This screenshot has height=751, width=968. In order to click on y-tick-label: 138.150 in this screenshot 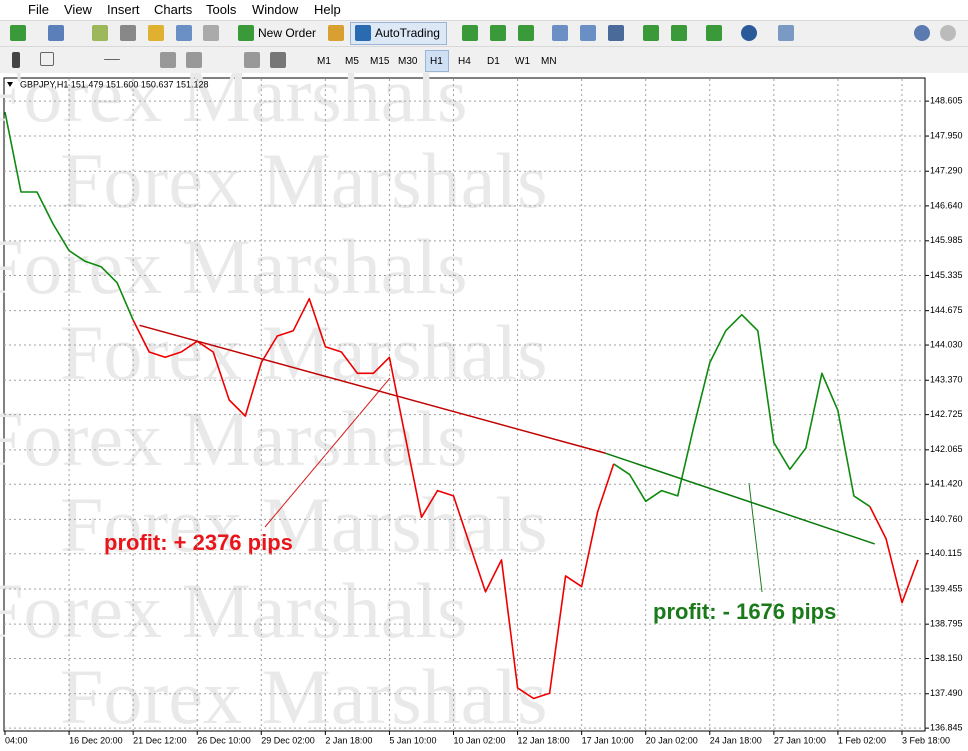, I will do `click(946, 658)`.